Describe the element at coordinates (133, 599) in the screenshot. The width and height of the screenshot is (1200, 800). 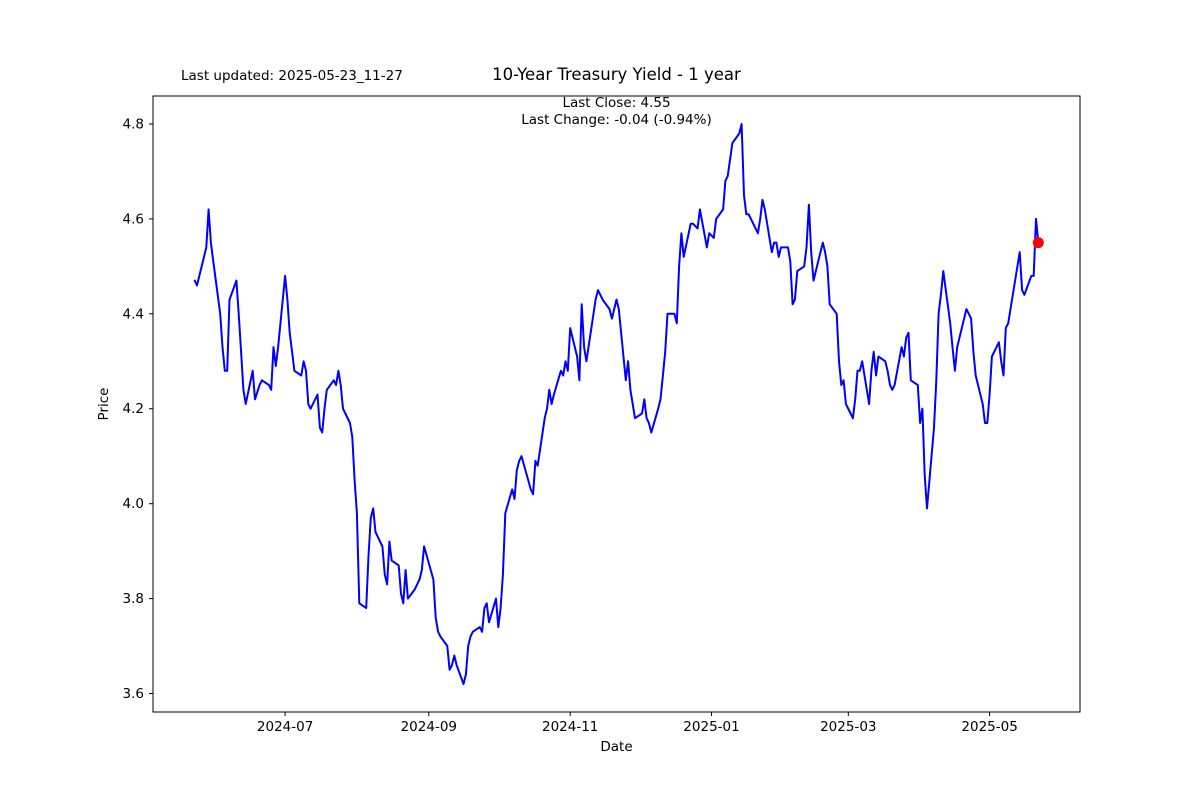
I see `y-tick-label: 3.8` at that location.